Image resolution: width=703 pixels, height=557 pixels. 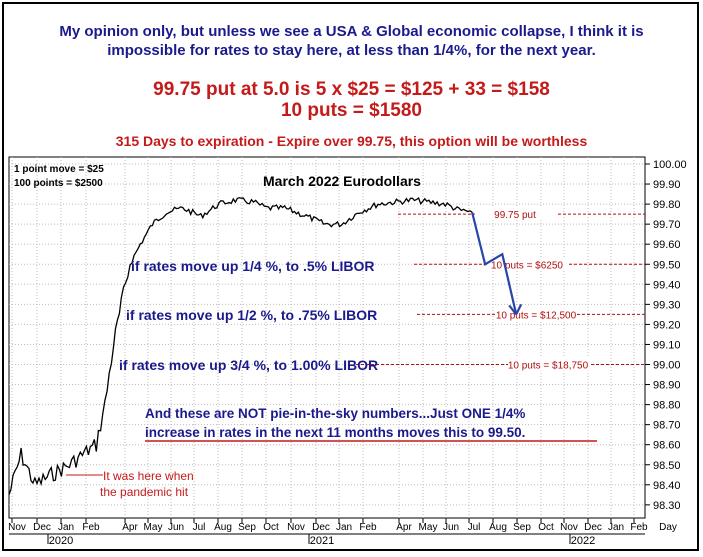 I want to click on chart-title: March 2022 Eurodollars, so click(x=342, y=181).